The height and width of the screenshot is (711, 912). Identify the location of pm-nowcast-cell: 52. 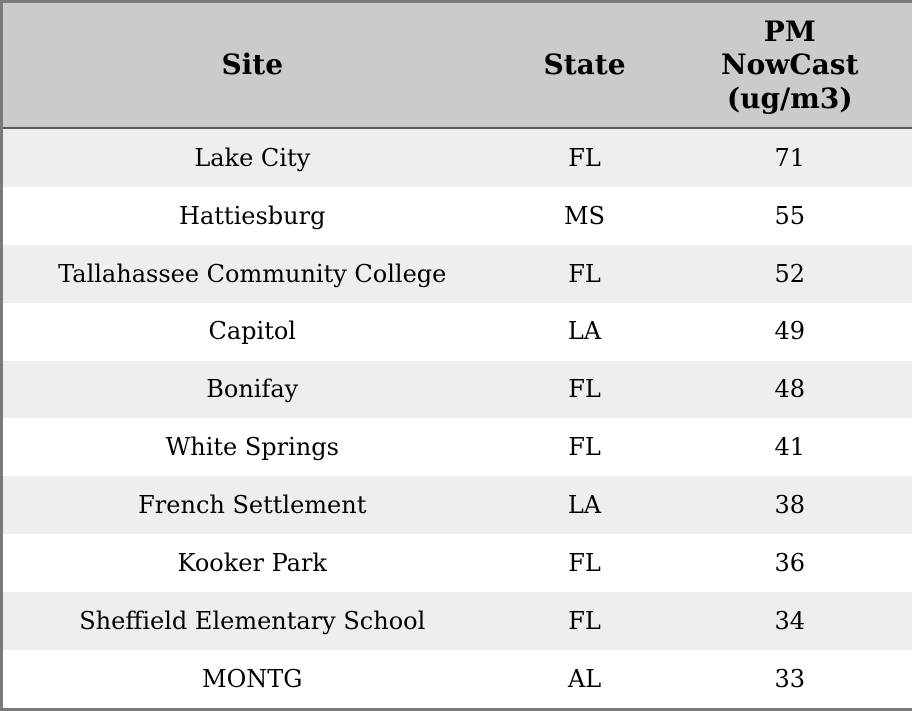
(790, 273).